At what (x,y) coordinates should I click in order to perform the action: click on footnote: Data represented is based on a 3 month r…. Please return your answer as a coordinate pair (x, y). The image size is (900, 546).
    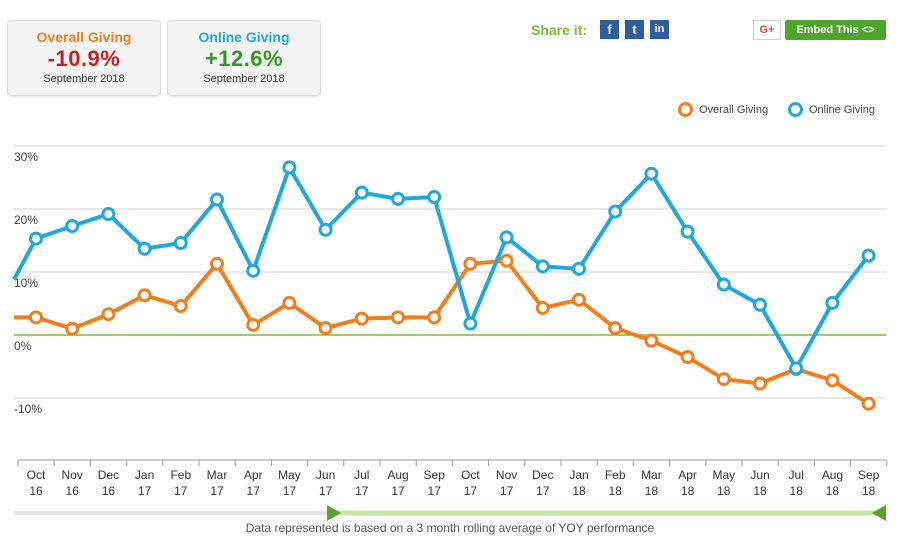
    Looking at the image, I should click on (450, 528).